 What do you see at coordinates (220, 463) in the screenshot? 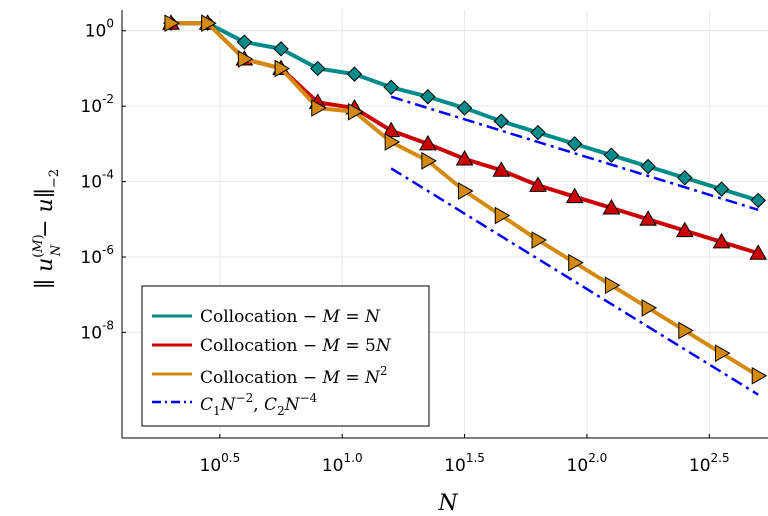
I see `x-tick-label-0: 100.5` at bounding box center [220, 463].